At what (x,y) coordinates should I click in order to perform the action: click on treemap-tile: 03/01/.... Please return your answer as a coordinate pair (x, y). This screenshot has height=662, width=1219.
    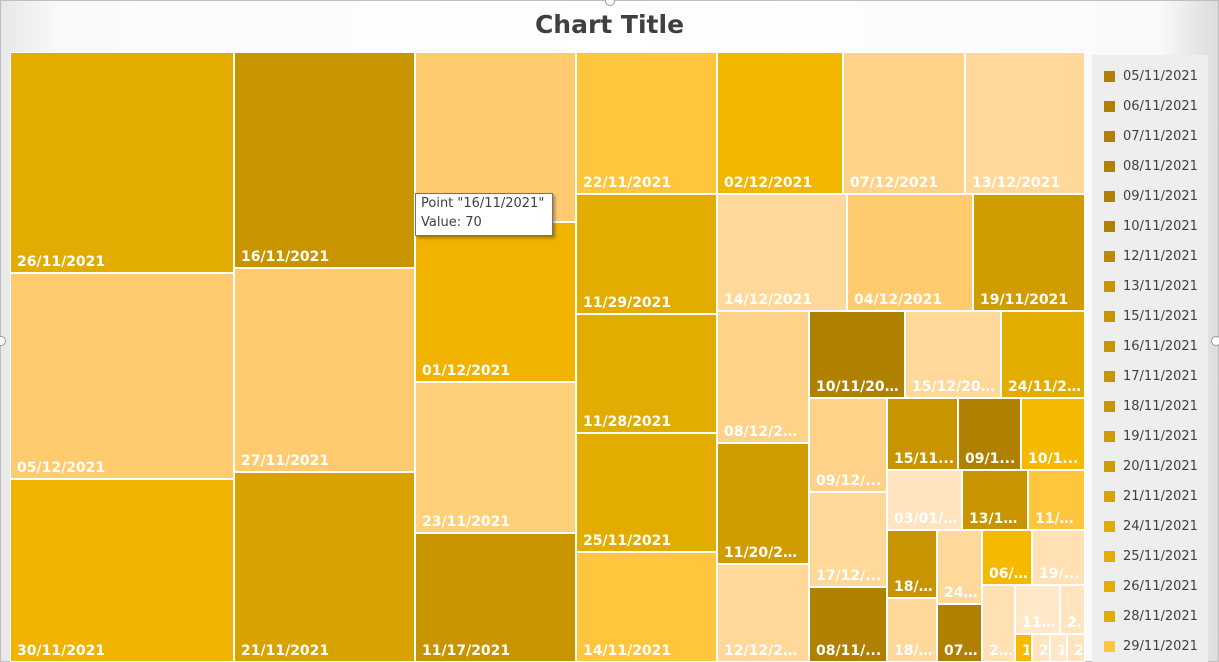
    Looking at the image, I should click on (924, 500).